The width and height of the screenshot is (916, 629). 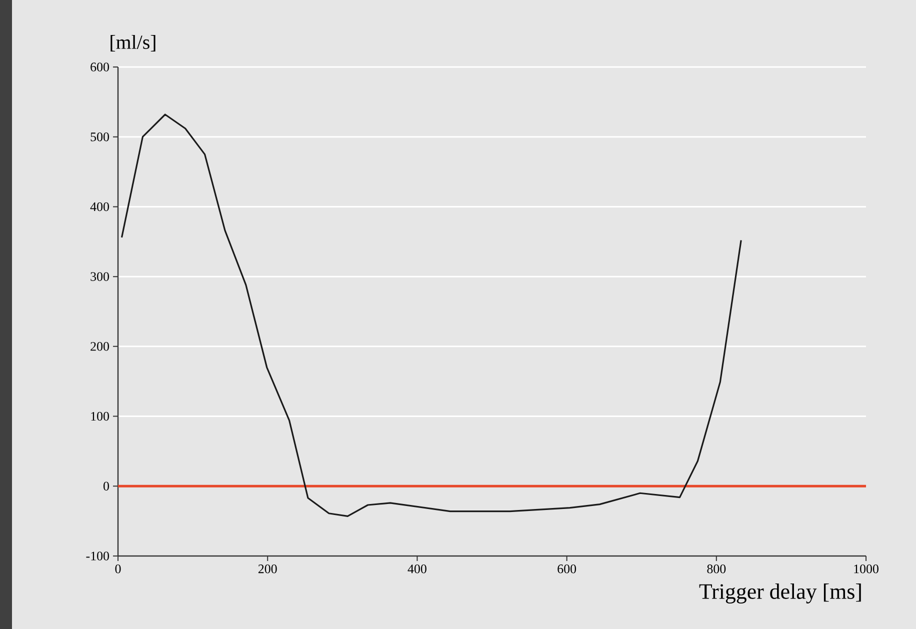 I want to click on y-tick-label: 0, so click(x=106, y=486).